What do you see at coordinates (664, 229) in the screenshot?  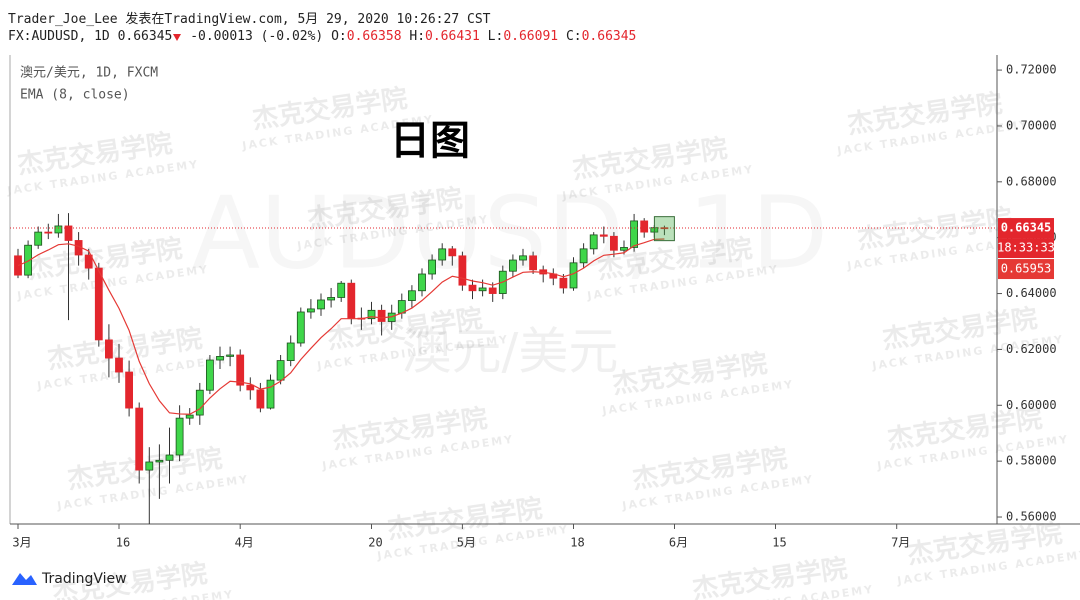 I see `selection-highlight` at bounding box center [664, 229].